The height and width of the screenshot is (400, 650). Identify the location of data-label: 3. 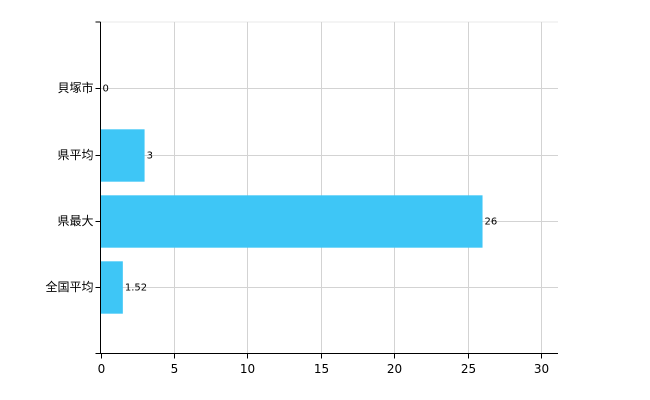
(150, 156).